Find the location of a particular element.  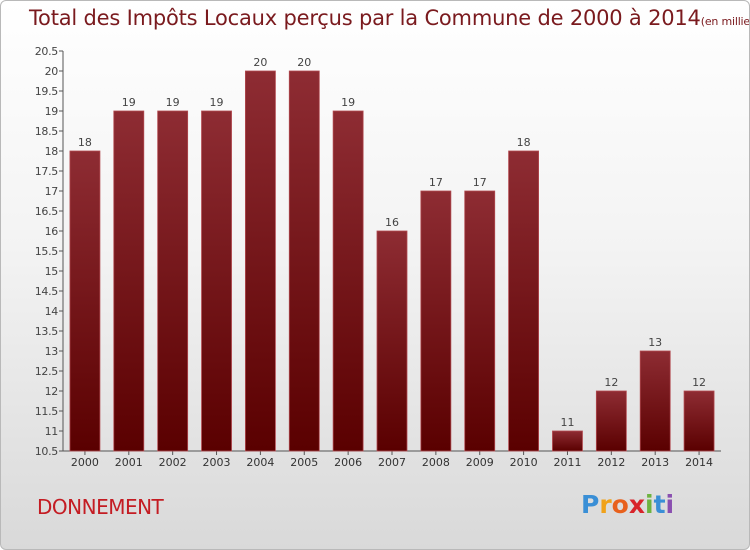

logo-letter: P is located at coordinates (590, 504).